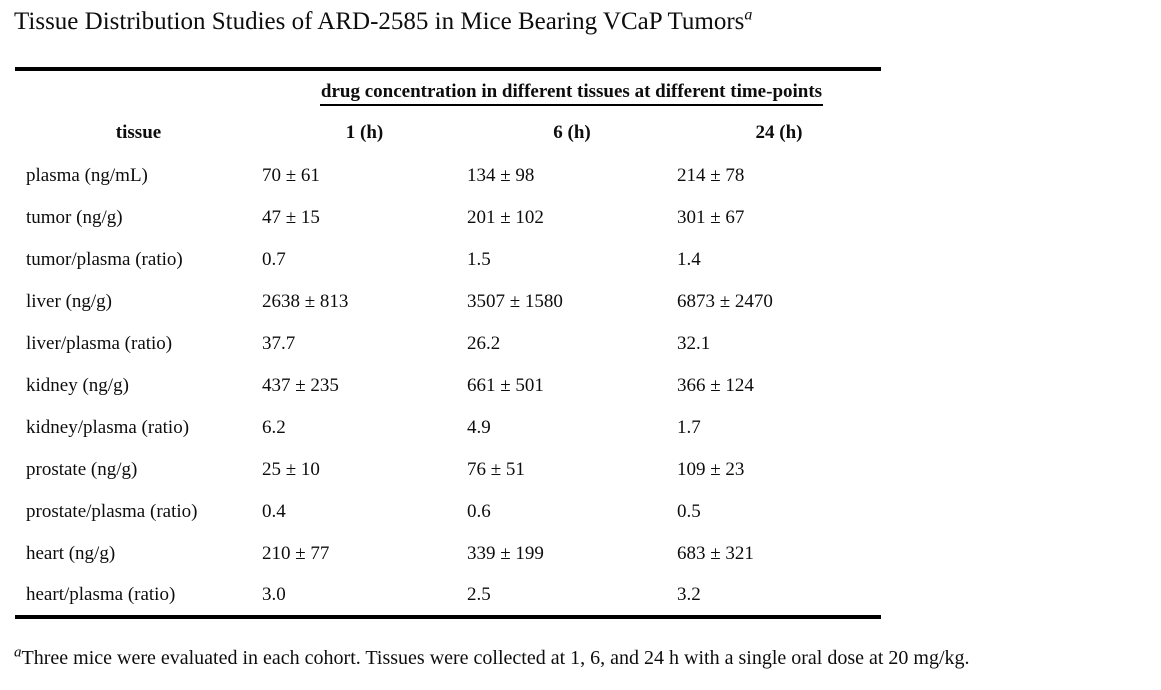 This screenshot has height=690, width=1161. Describe the element at coordinates (274, 595) in the screenshot. I see `value-cell: 3.0` at that location.